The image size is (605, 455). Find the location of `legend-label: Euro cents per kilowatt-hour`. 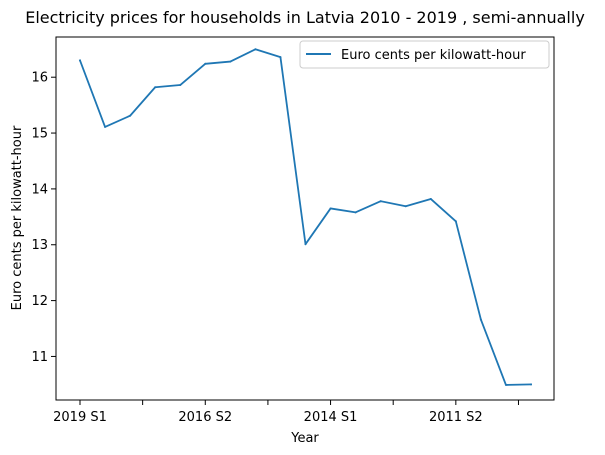

legend-label: Euro cents per kilowatt-hour is located at coordinates (433, 55).